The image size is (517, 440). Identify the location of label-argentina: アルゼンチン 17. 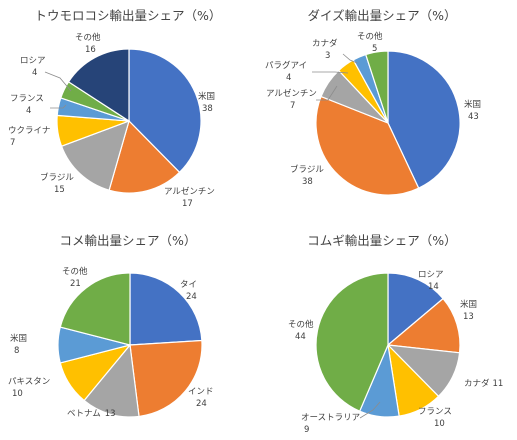
(189, 197).